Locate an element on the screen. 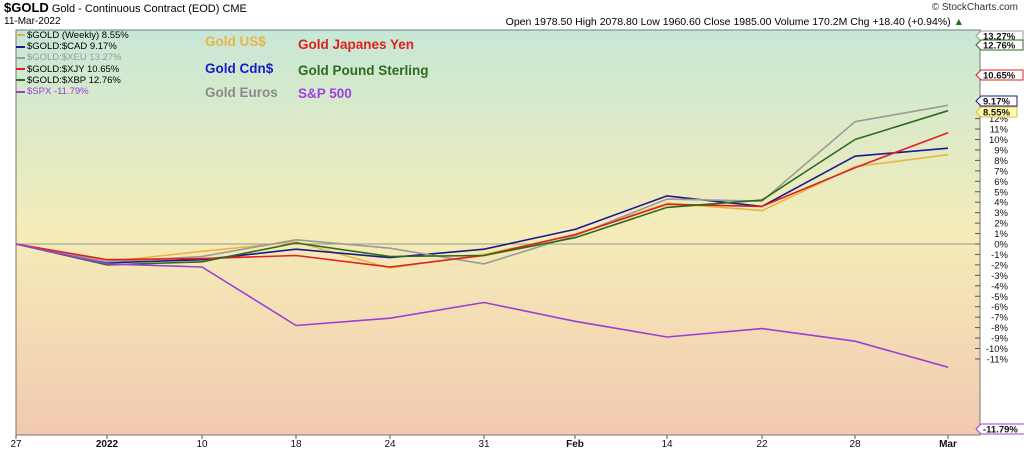 This screenshot has width=1024, height=453. y-tick-label: 2% is located at coordinates (1001, 224).